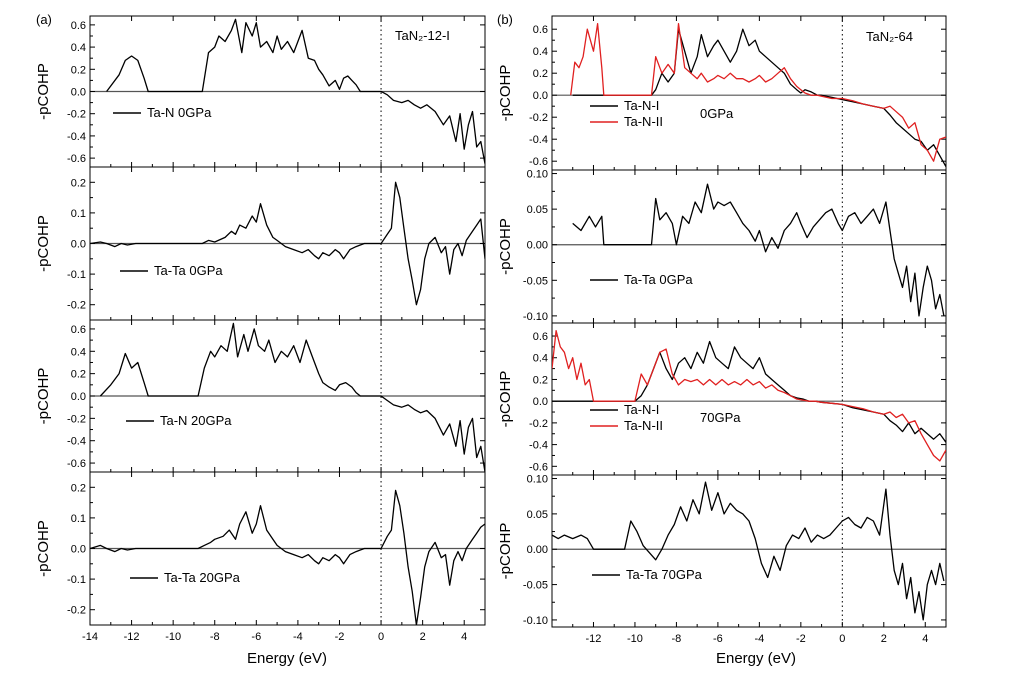 The width and height of the screenshot is (1029, 676). Describe the element at coordinates (717, 113) in the screenshot. I see `legend-pressure: 0GPa` at that location.